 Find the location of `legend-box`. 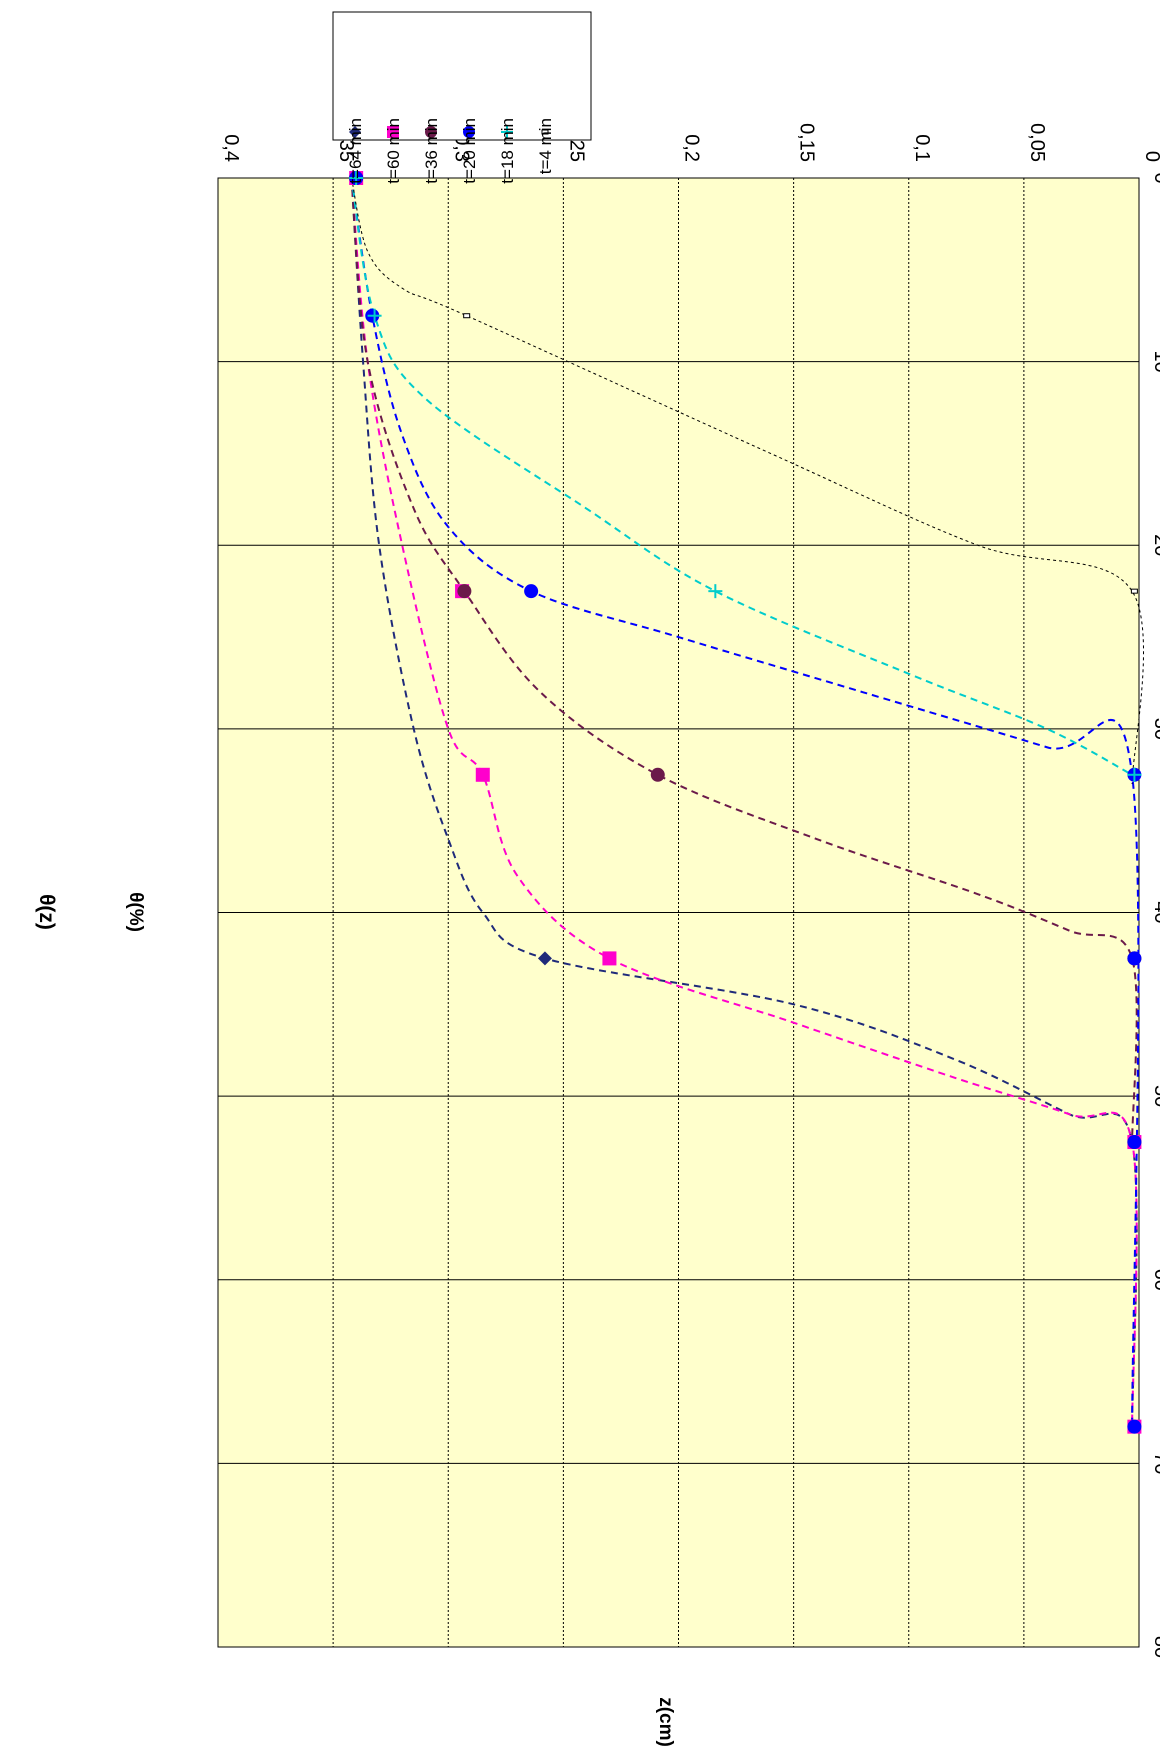

legend-box is located at coordinates (462, 76).